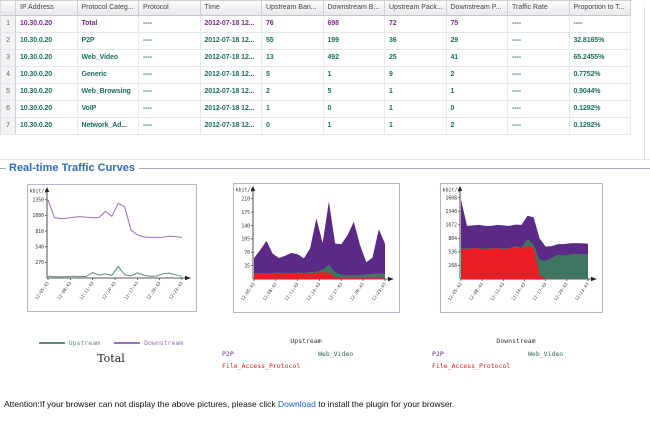  What do you see at coordinates (8, 126) in the screenshot?
I see `row-number: 7` at bounding box center [8, 126].